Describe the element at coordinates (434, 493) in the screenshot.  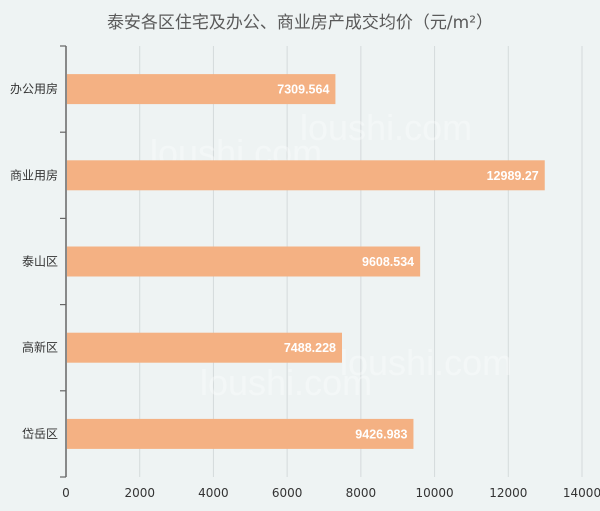
I see `x-tick-label: 10000` at that location.